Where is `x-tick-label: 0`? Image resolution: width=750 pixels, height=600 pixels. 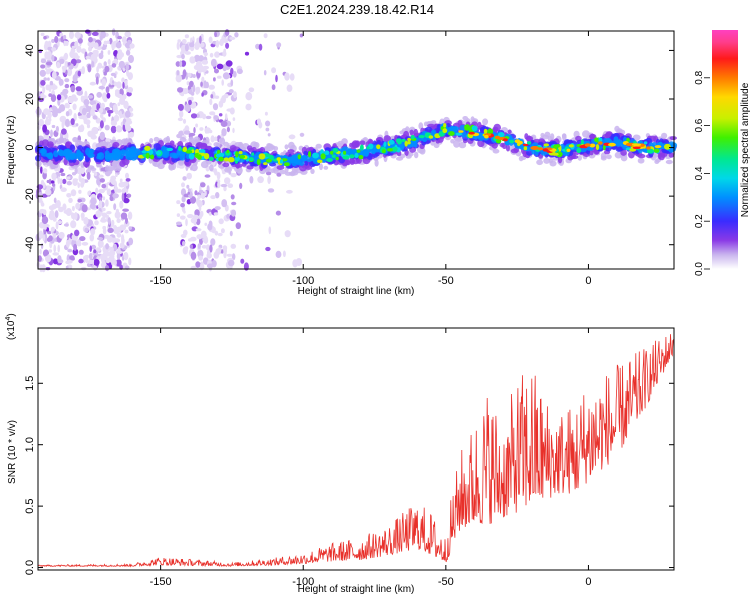
x-tick-label: 0 is located at coordinates (588, 582).